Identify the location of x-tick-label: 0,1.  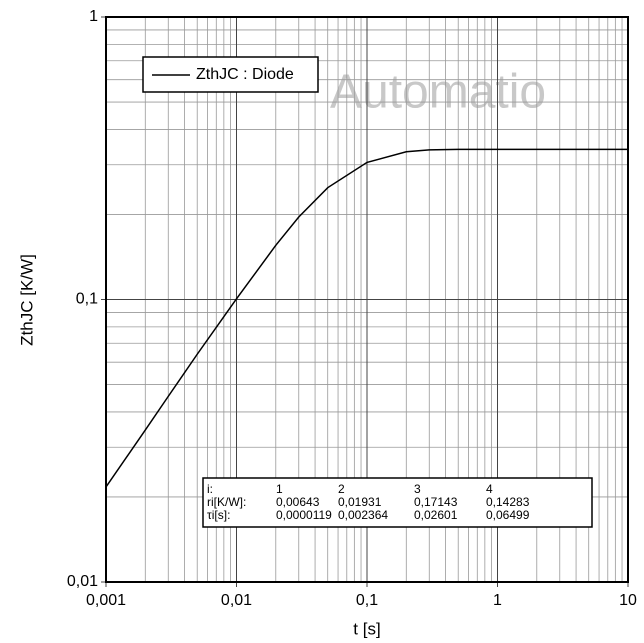
(367, 600).